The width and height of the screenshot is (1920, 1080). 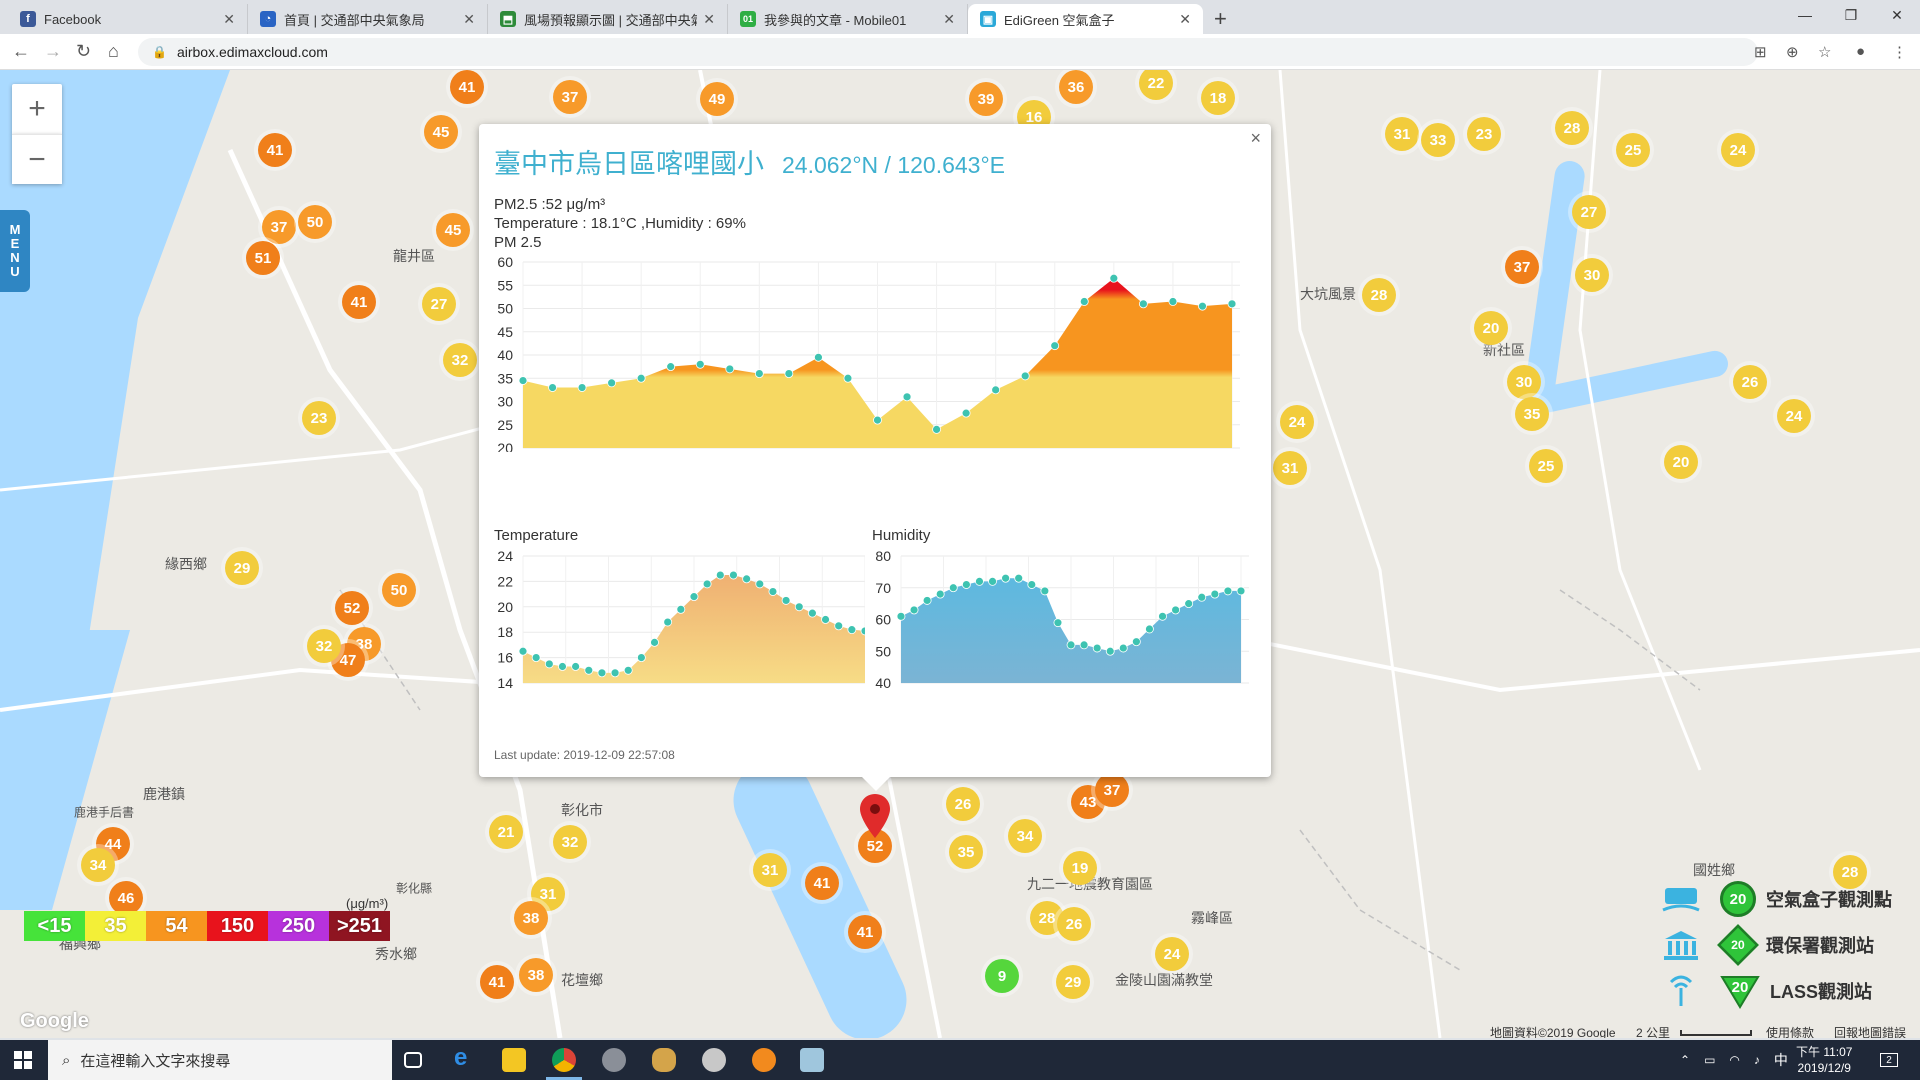 I want to click on task-view-icon, so click(x=413, y=1060).